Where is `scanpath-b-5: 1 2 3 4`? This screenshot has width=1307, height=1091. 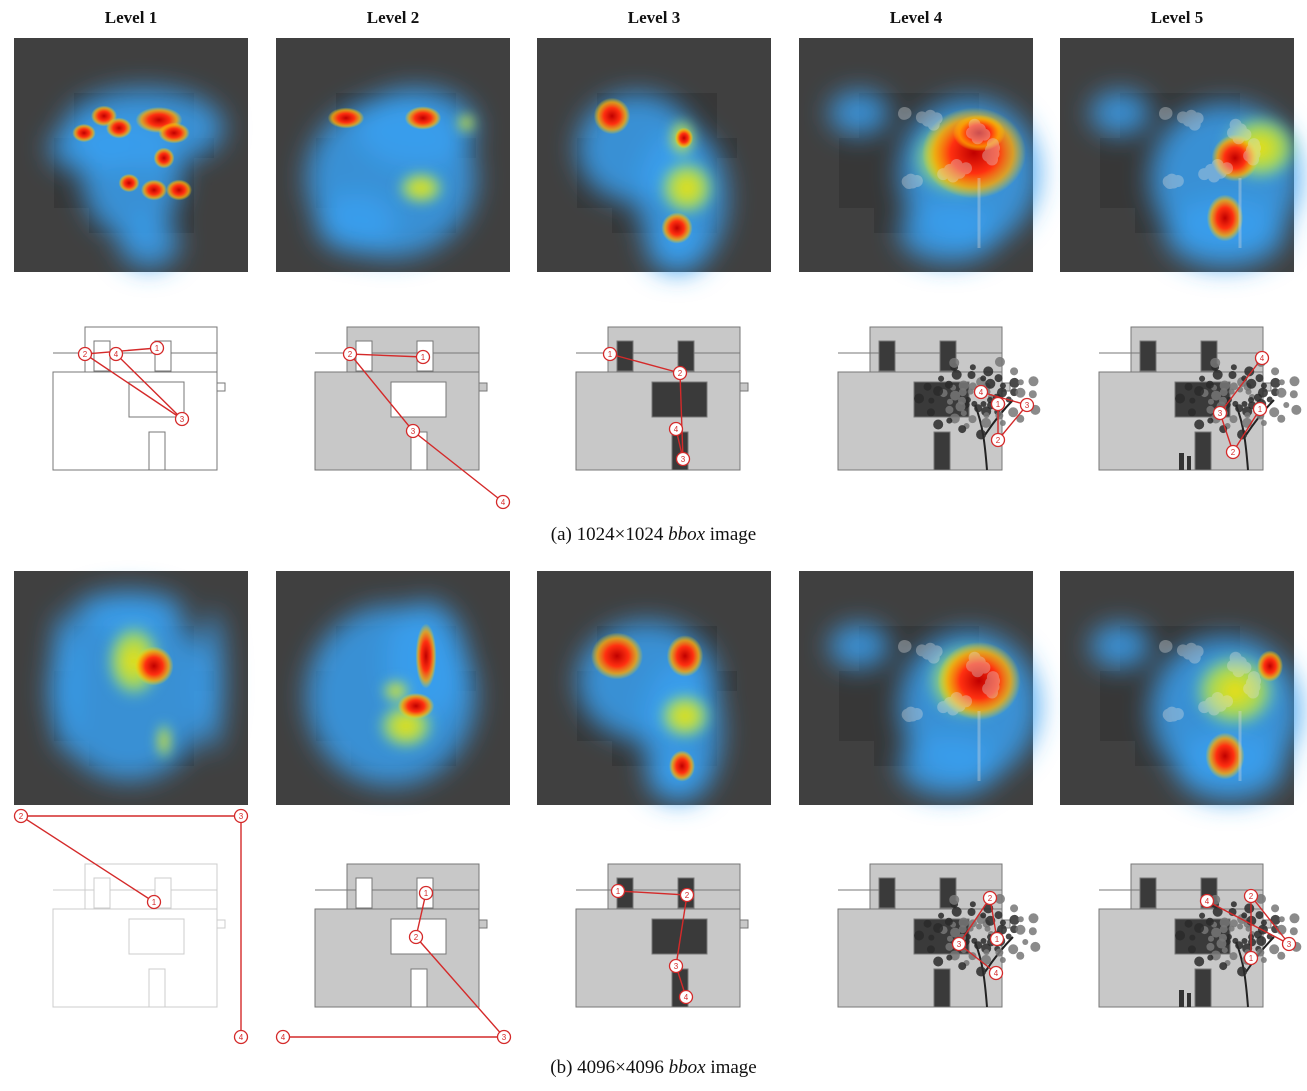 scanpath-b-5: 1 2 3 4 is located at coordinates (1248, 927).